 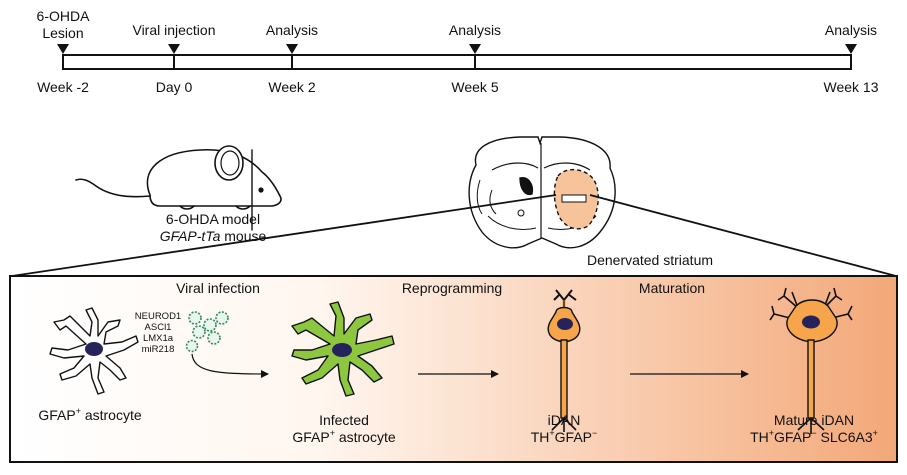 What do you see at coordinates (672, 288) in the screenshot?
I see `stage-label-maturation: Maturation` at bounding box center [672, 288].